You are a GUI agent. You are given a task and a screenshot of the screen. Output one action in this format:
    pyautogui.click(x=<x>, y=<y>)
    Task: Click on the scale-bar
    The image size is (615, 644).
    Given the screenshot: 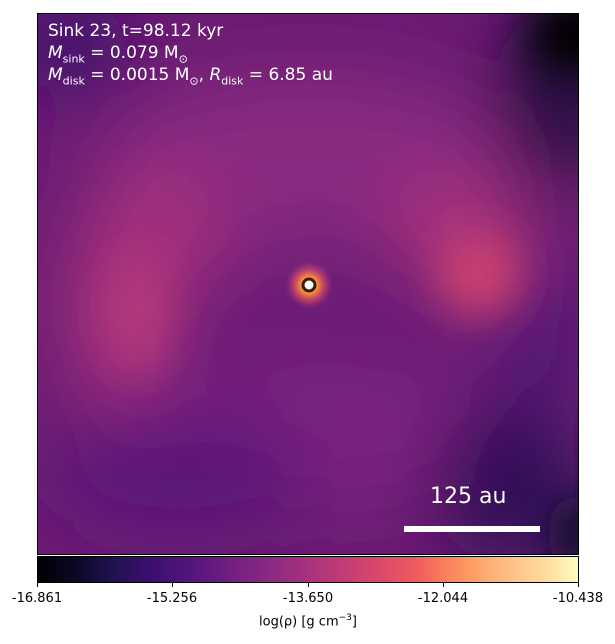 What is the action you would take?
    pyautogui.click(x=472, y=529)
    